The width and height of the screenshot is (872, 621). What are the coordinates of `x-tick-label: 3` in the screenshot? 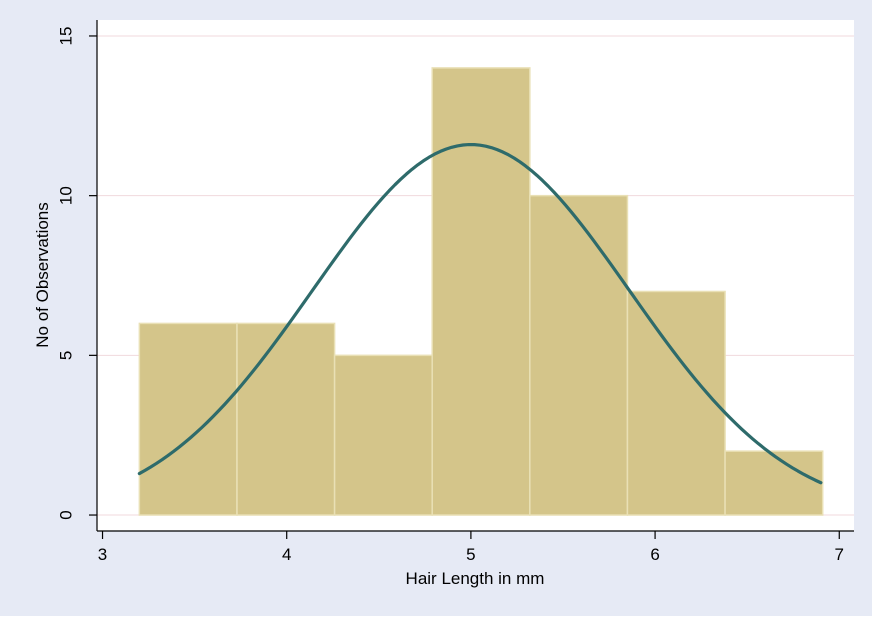 It's located at (102, 554).